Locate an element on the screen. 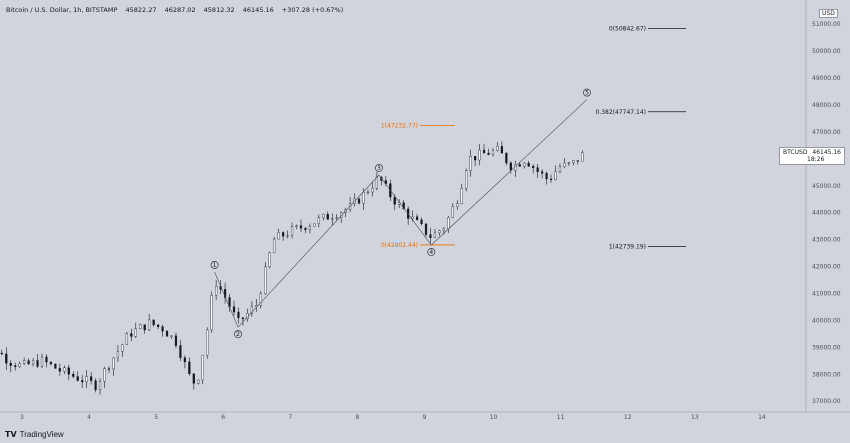 The height and width of the screenshot is (443, 850). time-tick-label: 7 is located at coordinates (290, 417).